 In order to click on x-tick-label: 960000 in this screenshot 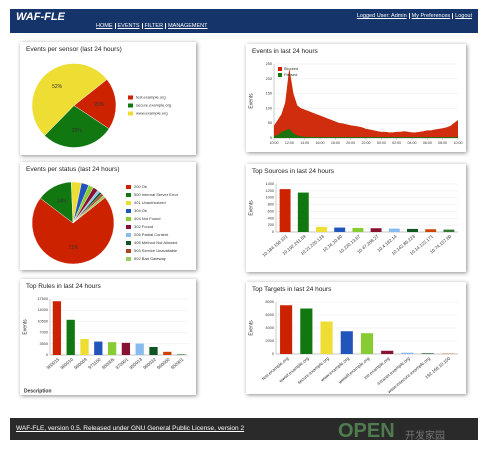, I will do `click(163, 364)`.